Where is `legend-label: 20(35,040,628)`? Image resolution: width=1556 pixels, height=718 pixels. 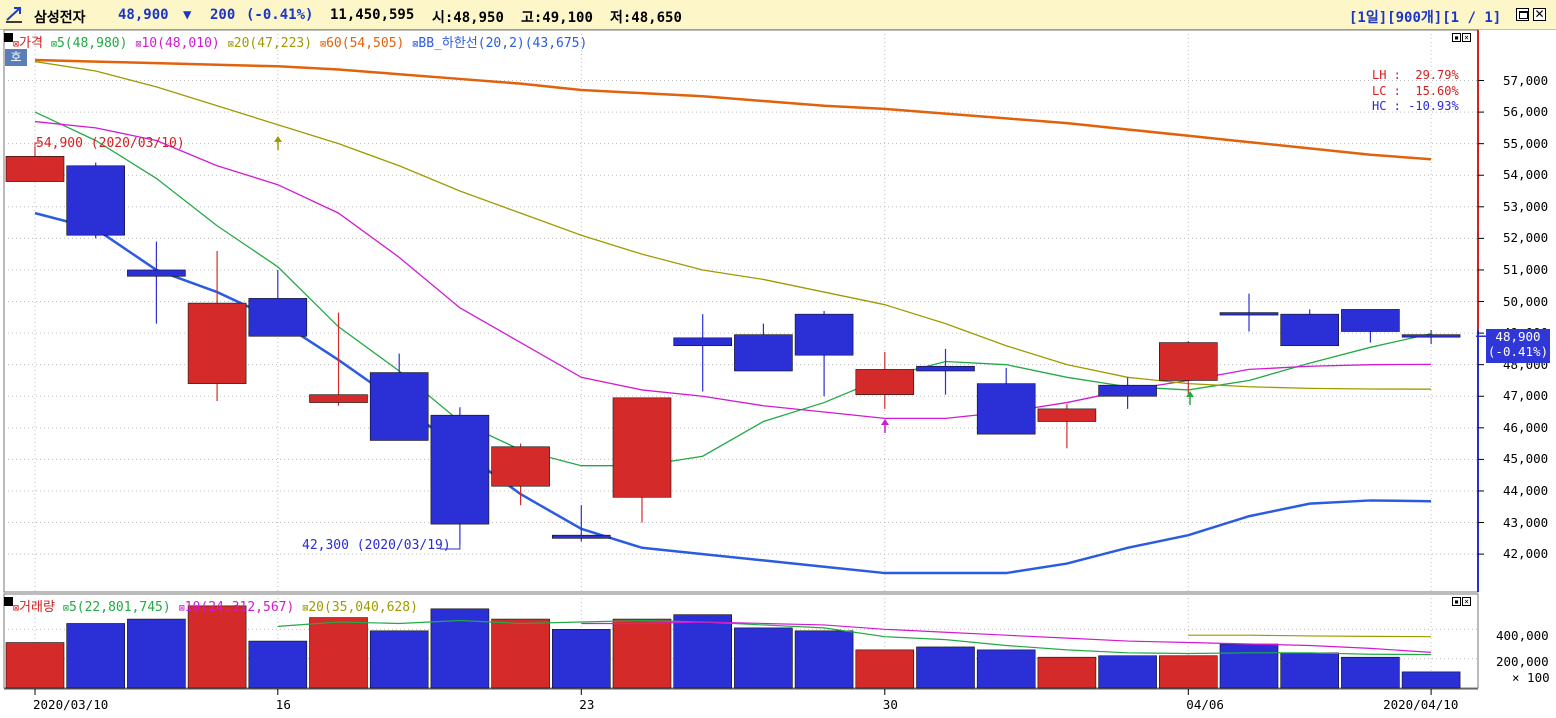
legend-label: 20(35,040,628) is located at coordinates (363, 607).